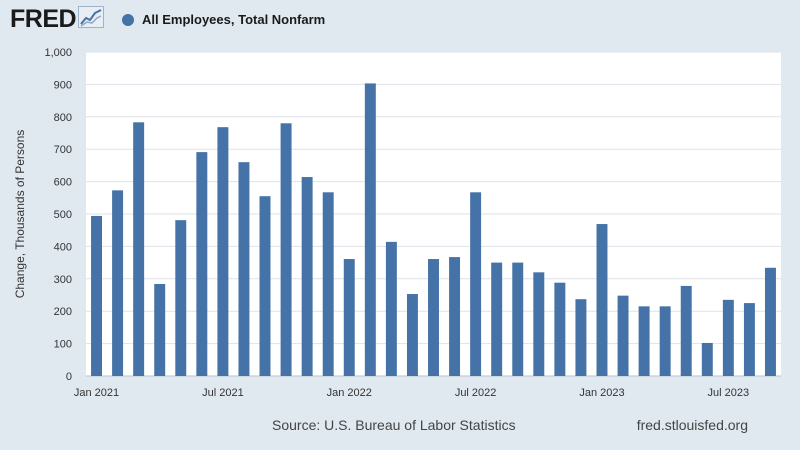 The image size is (800, 450). What do you see at coordinates (96, 393) in the screenshot?
I see `x-tick-label: Jan 2021` at bounding box center [96, 393].